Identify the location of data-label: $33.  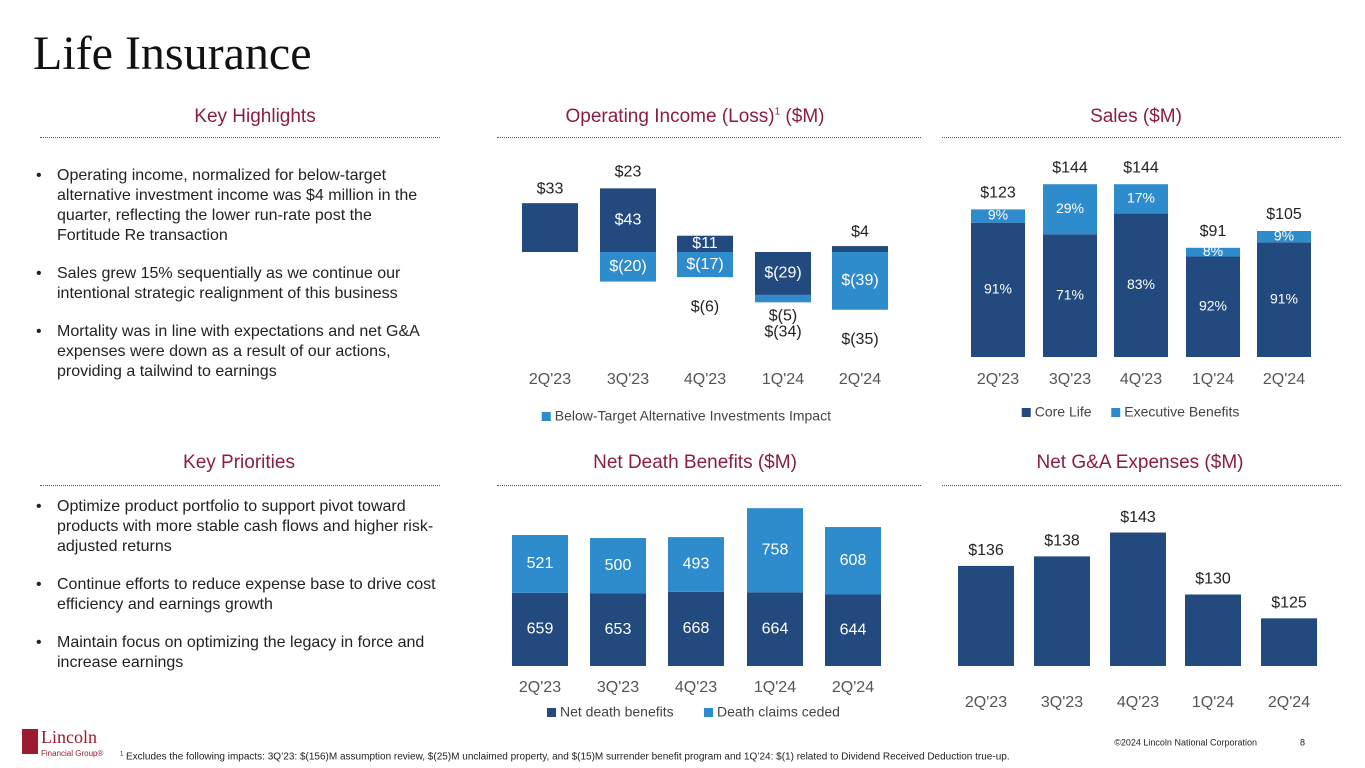
(550, 188).